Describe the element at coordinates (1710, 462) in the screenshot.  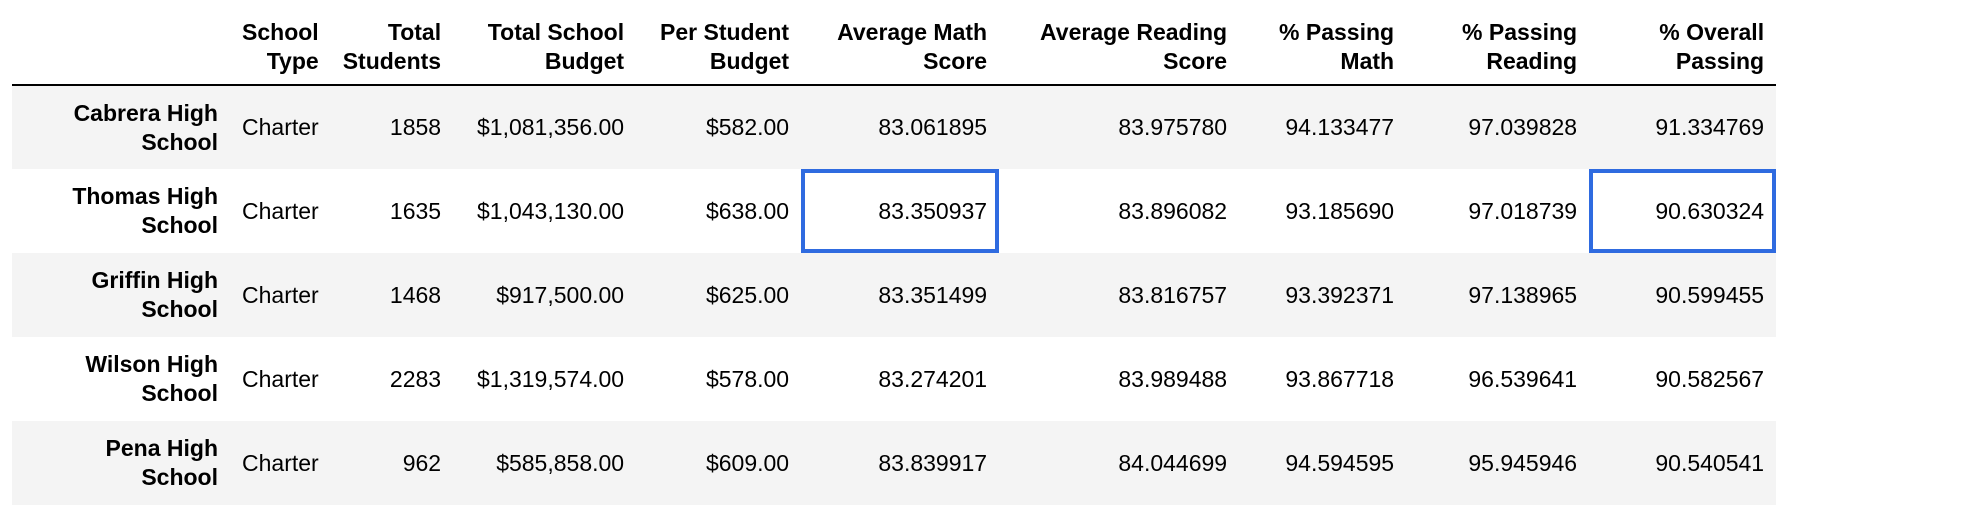
I see `cell-overall-passing: 90.540541` at that location.